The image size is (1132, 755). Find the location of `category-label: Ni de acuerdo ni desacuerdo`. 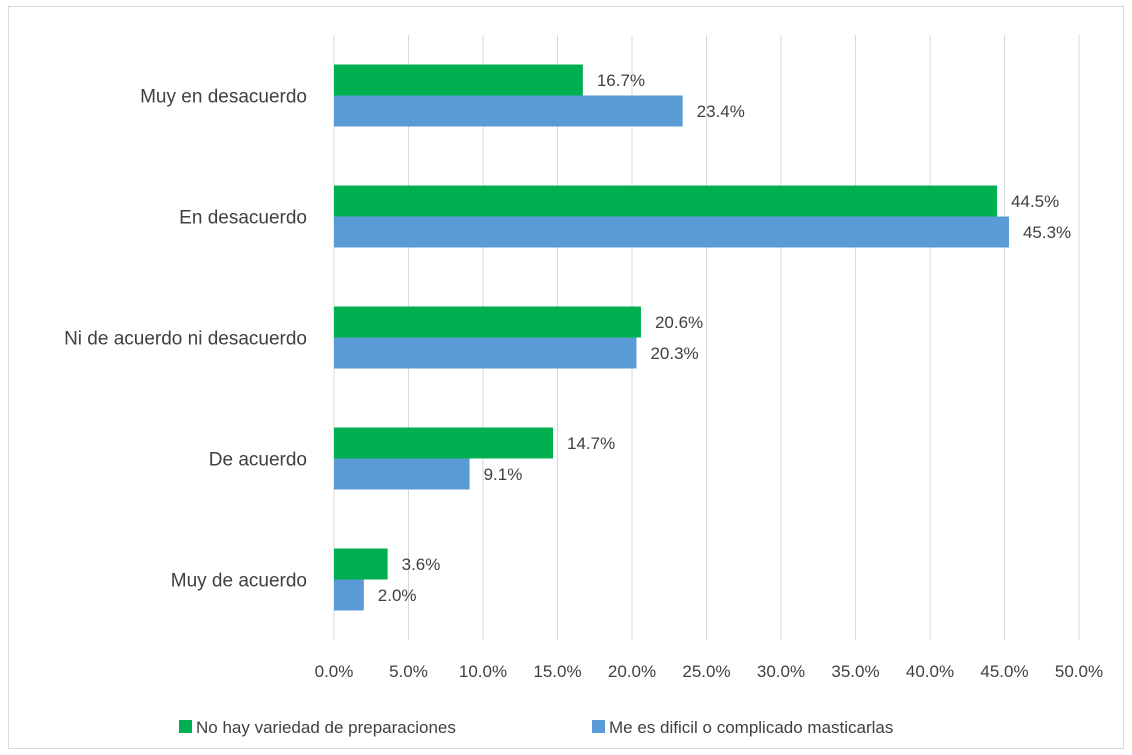

category-label: Ni de acuerdo ni desacuerdo is located at coordinates (185, 339).